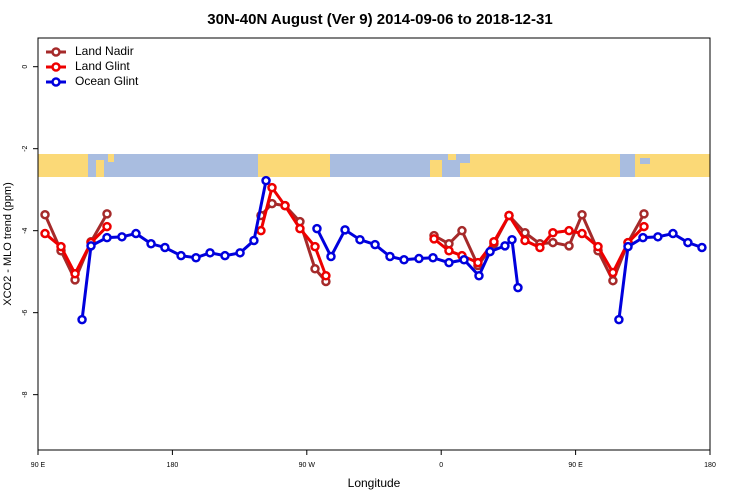  What do you see at coordinates (25, 148) in the screenshot?
I see `y-tick-label: -2` at bounding box center [25, 148].